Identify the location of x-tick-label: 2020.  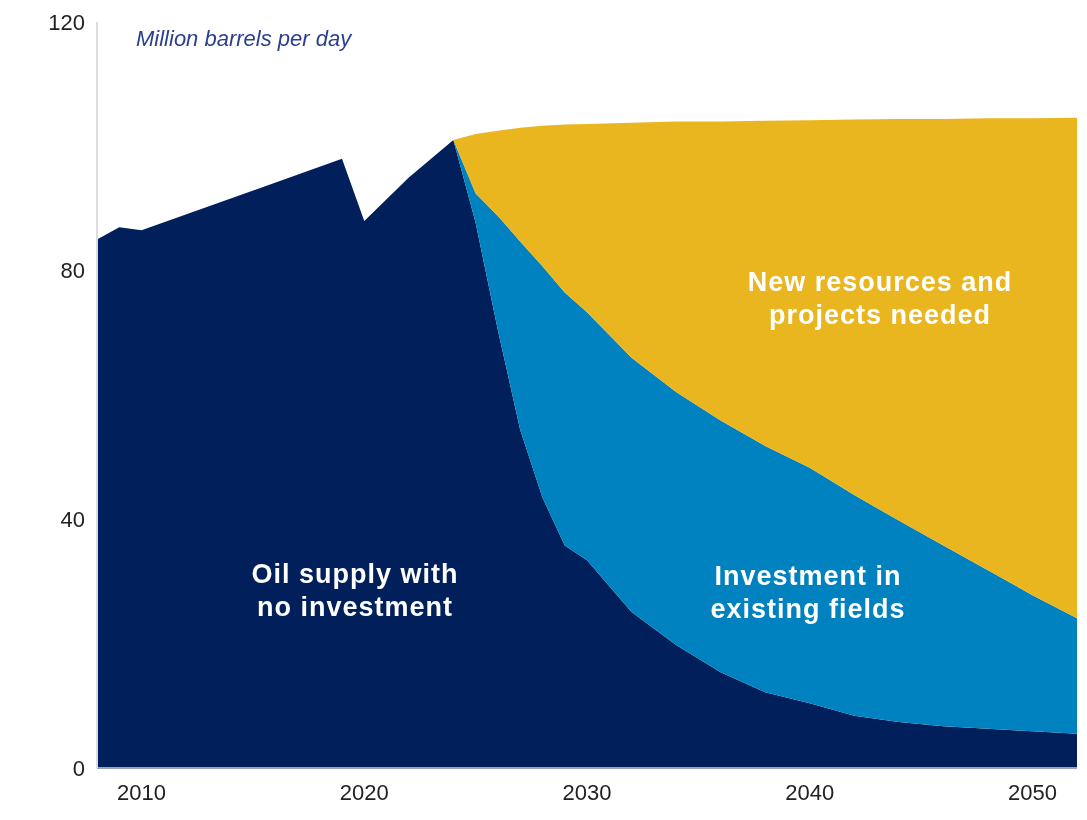
(364, 792).